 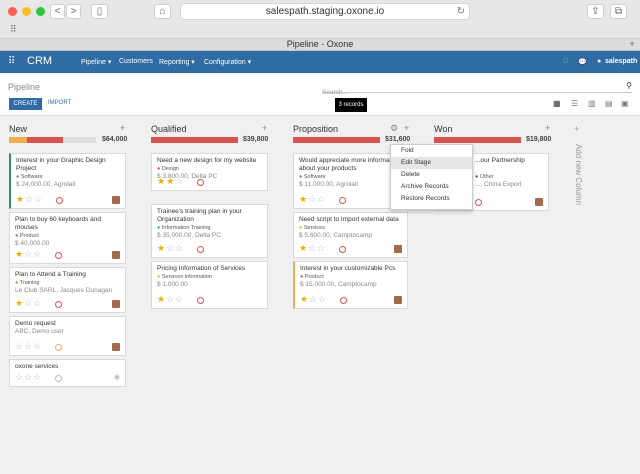 What do you see at coordinates (46, 184) in the screenshot?
I see `card-subtitle: $ 24,000.00, Agrolait` at bounding box center [46, 184].